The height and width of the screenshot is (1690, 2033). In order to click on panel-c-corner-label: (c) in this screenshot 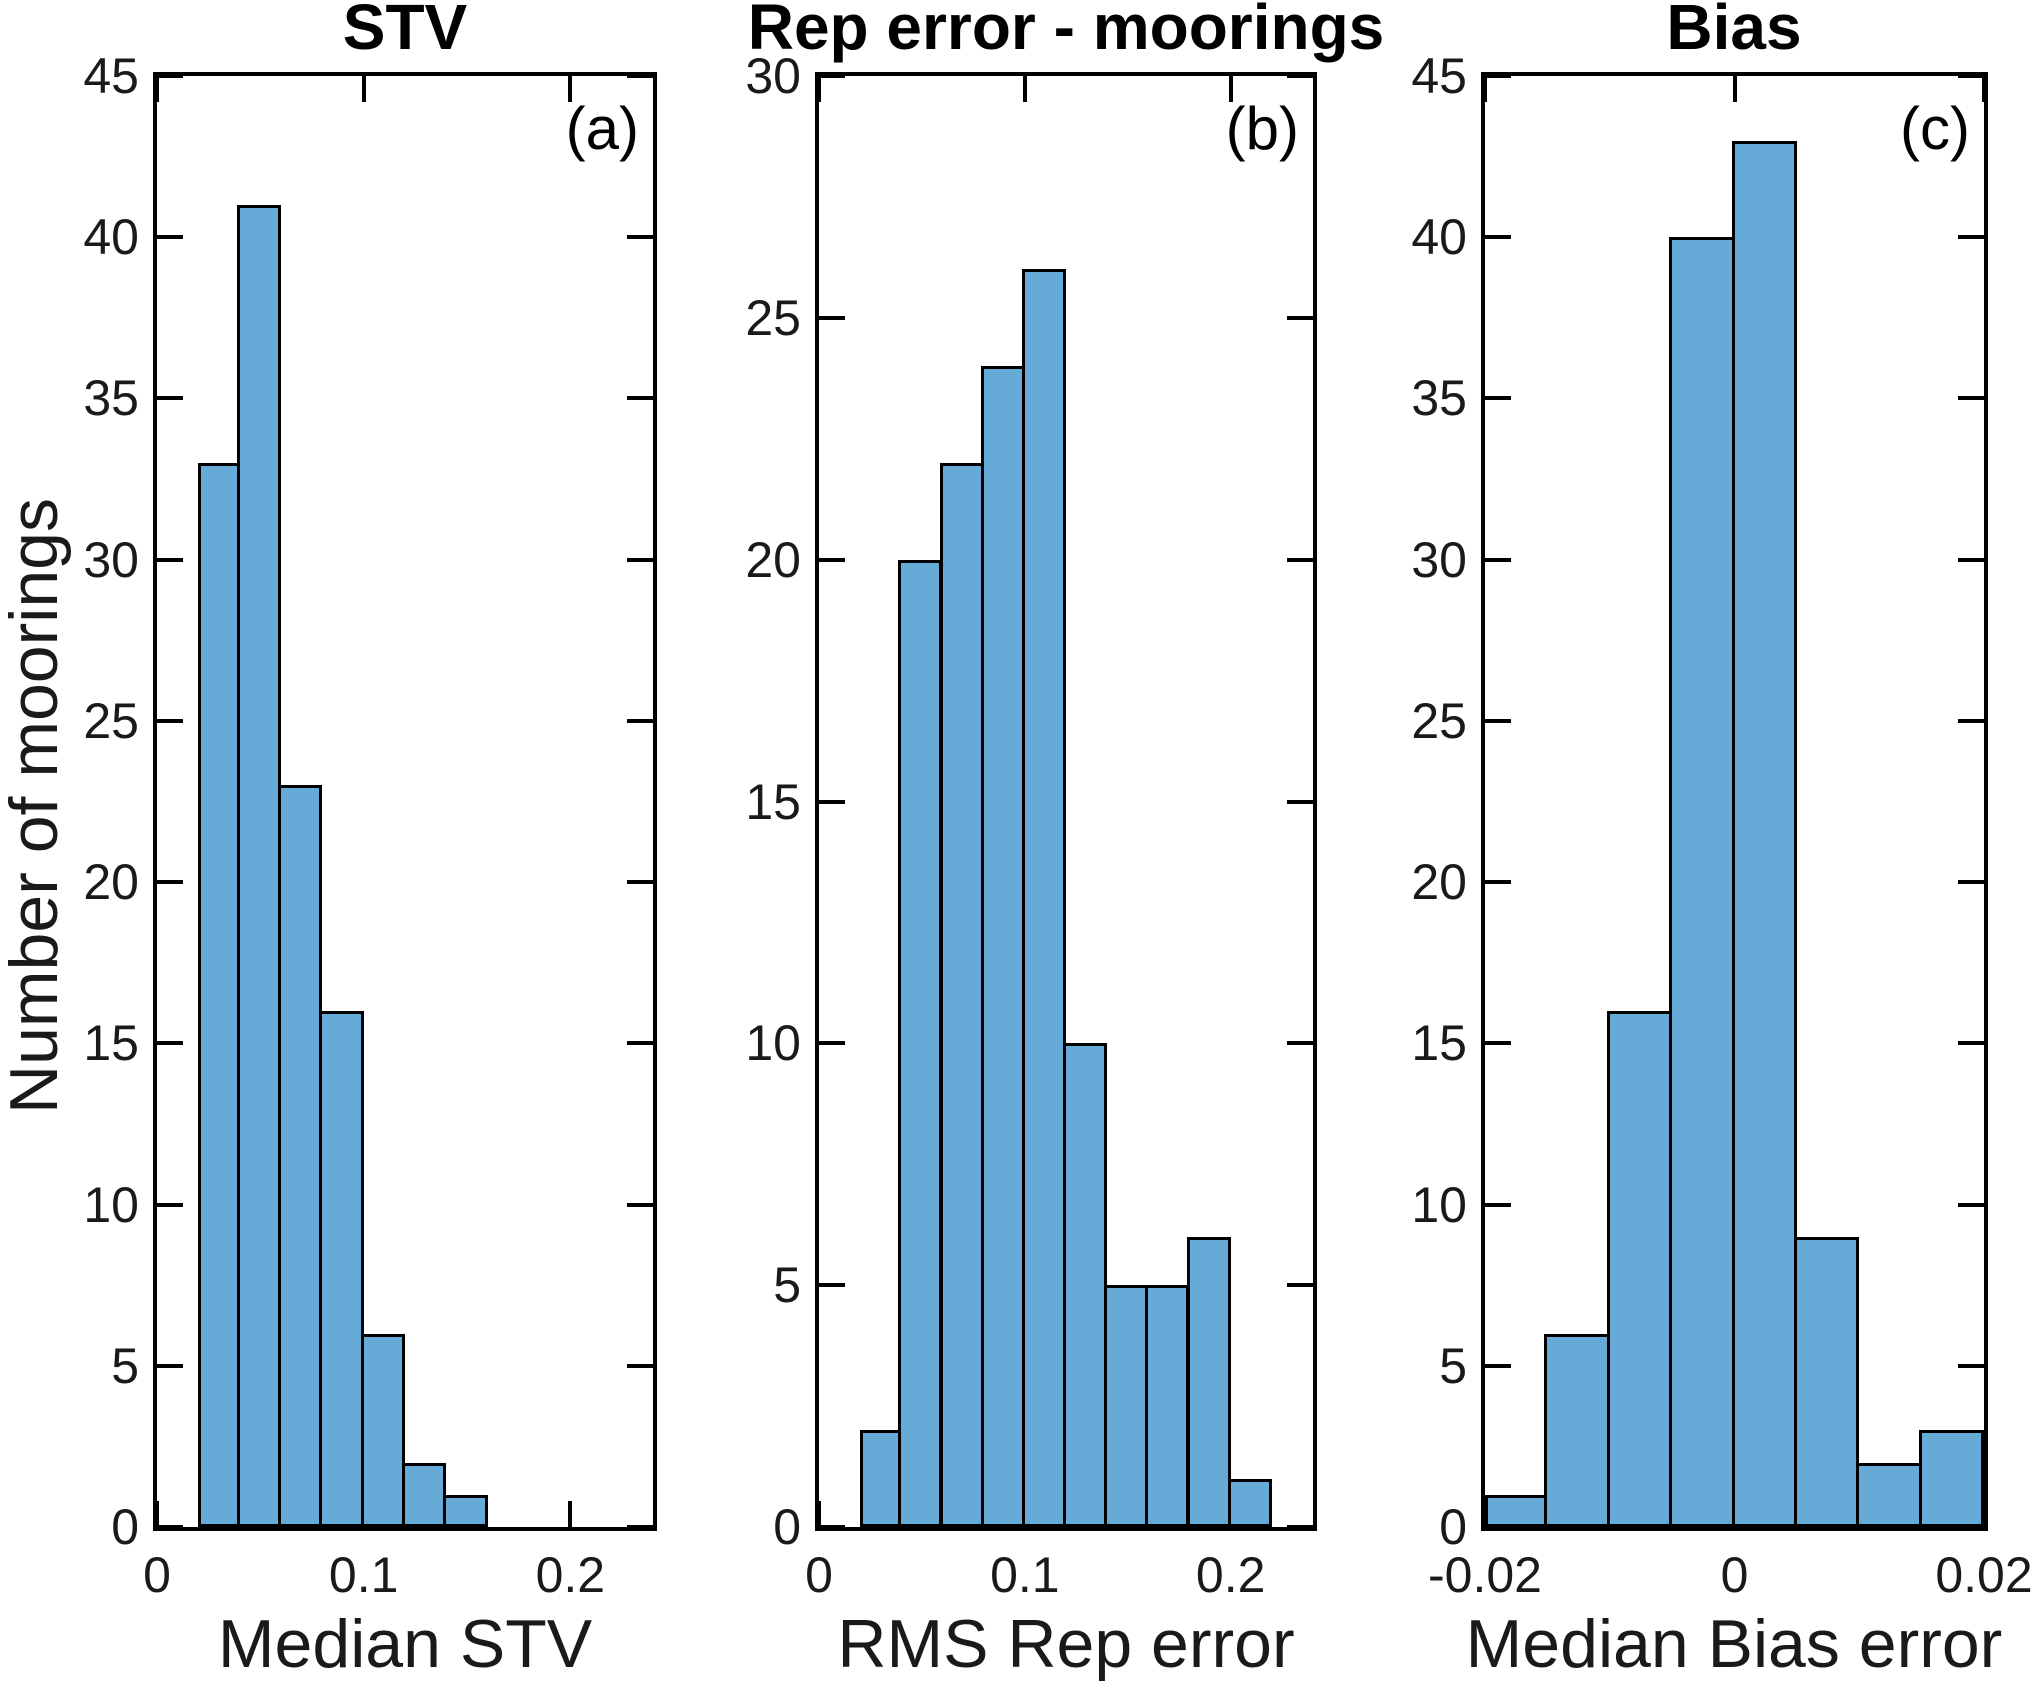, I will do `click(1935, 128)`.